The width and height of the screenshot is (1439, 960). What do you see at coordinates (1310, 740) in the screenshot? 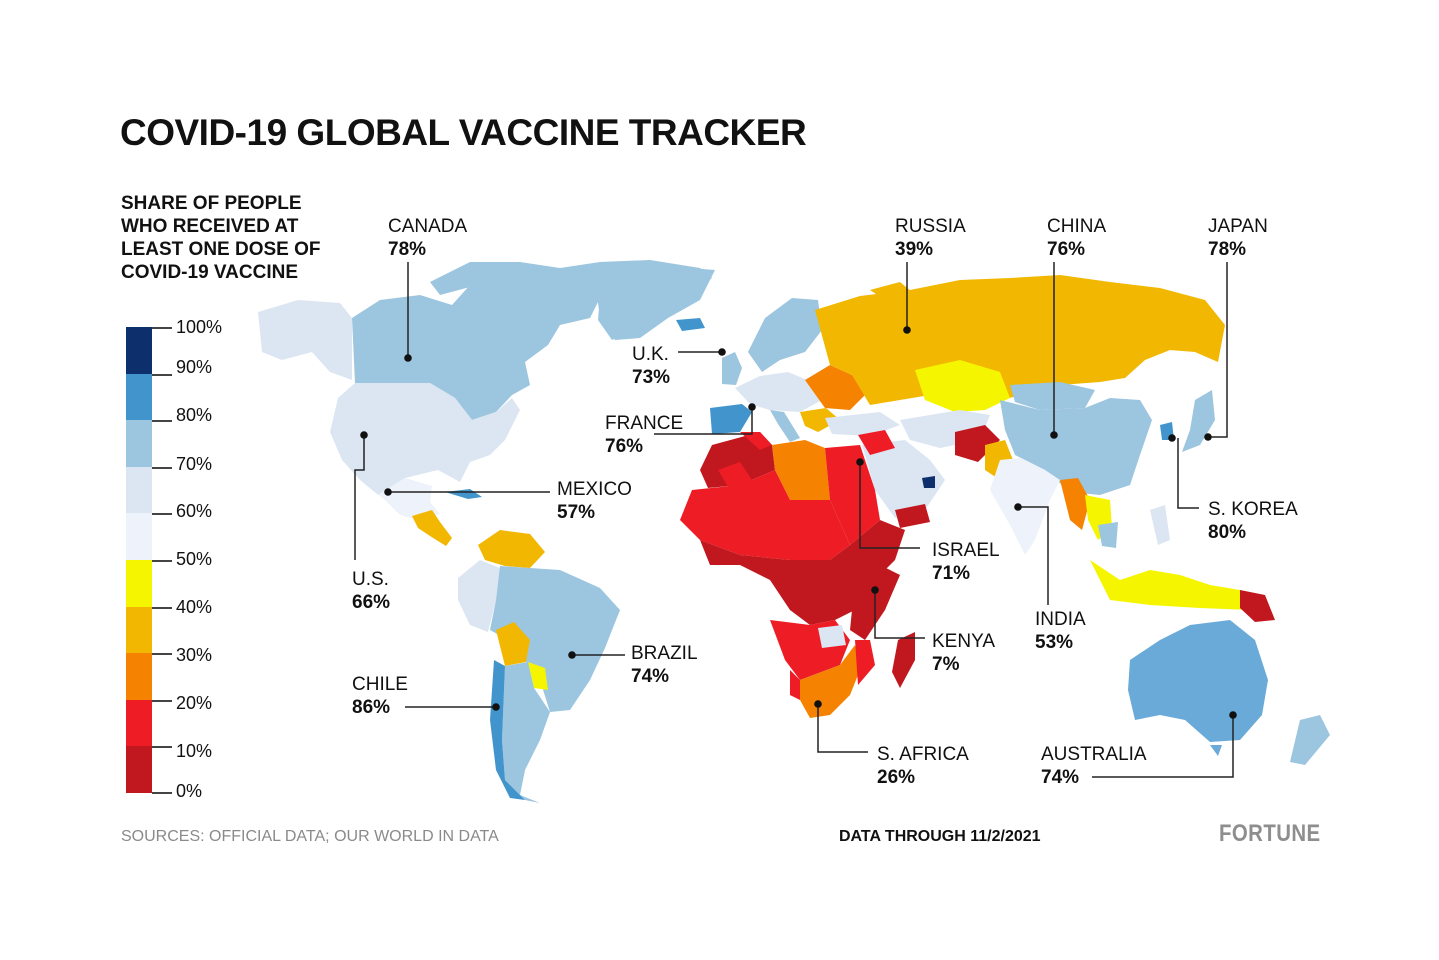
I see `region-new-zealand` at bounding box center [1310, 740].